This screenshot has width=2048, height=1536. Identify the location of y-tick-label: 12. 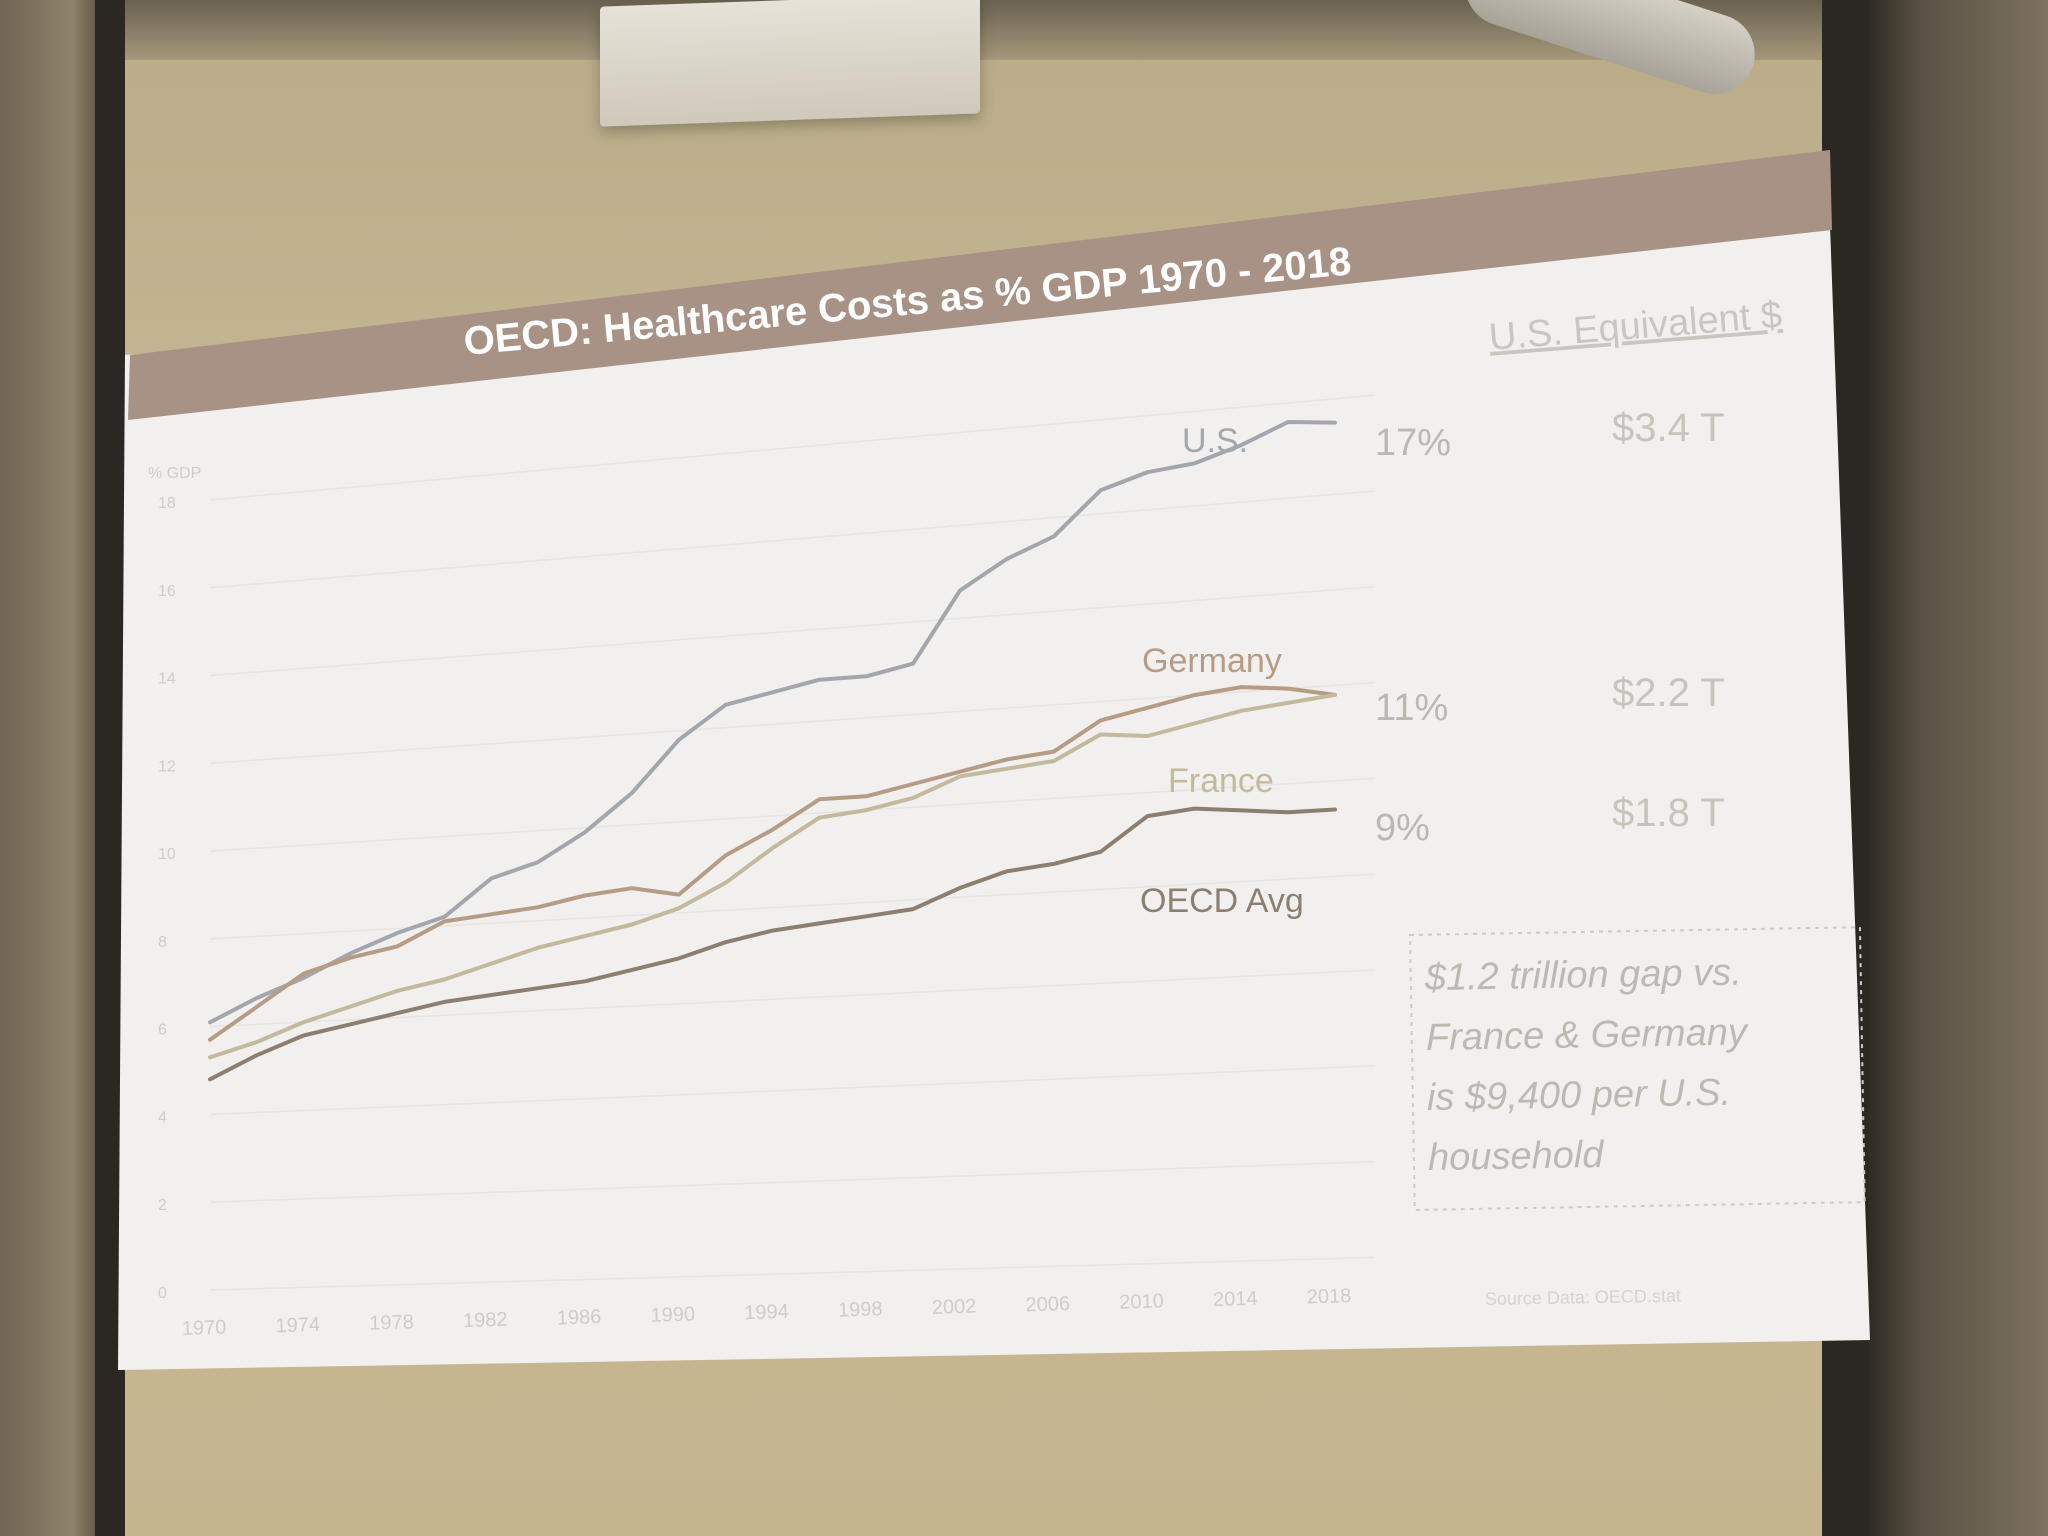
(167, 766).